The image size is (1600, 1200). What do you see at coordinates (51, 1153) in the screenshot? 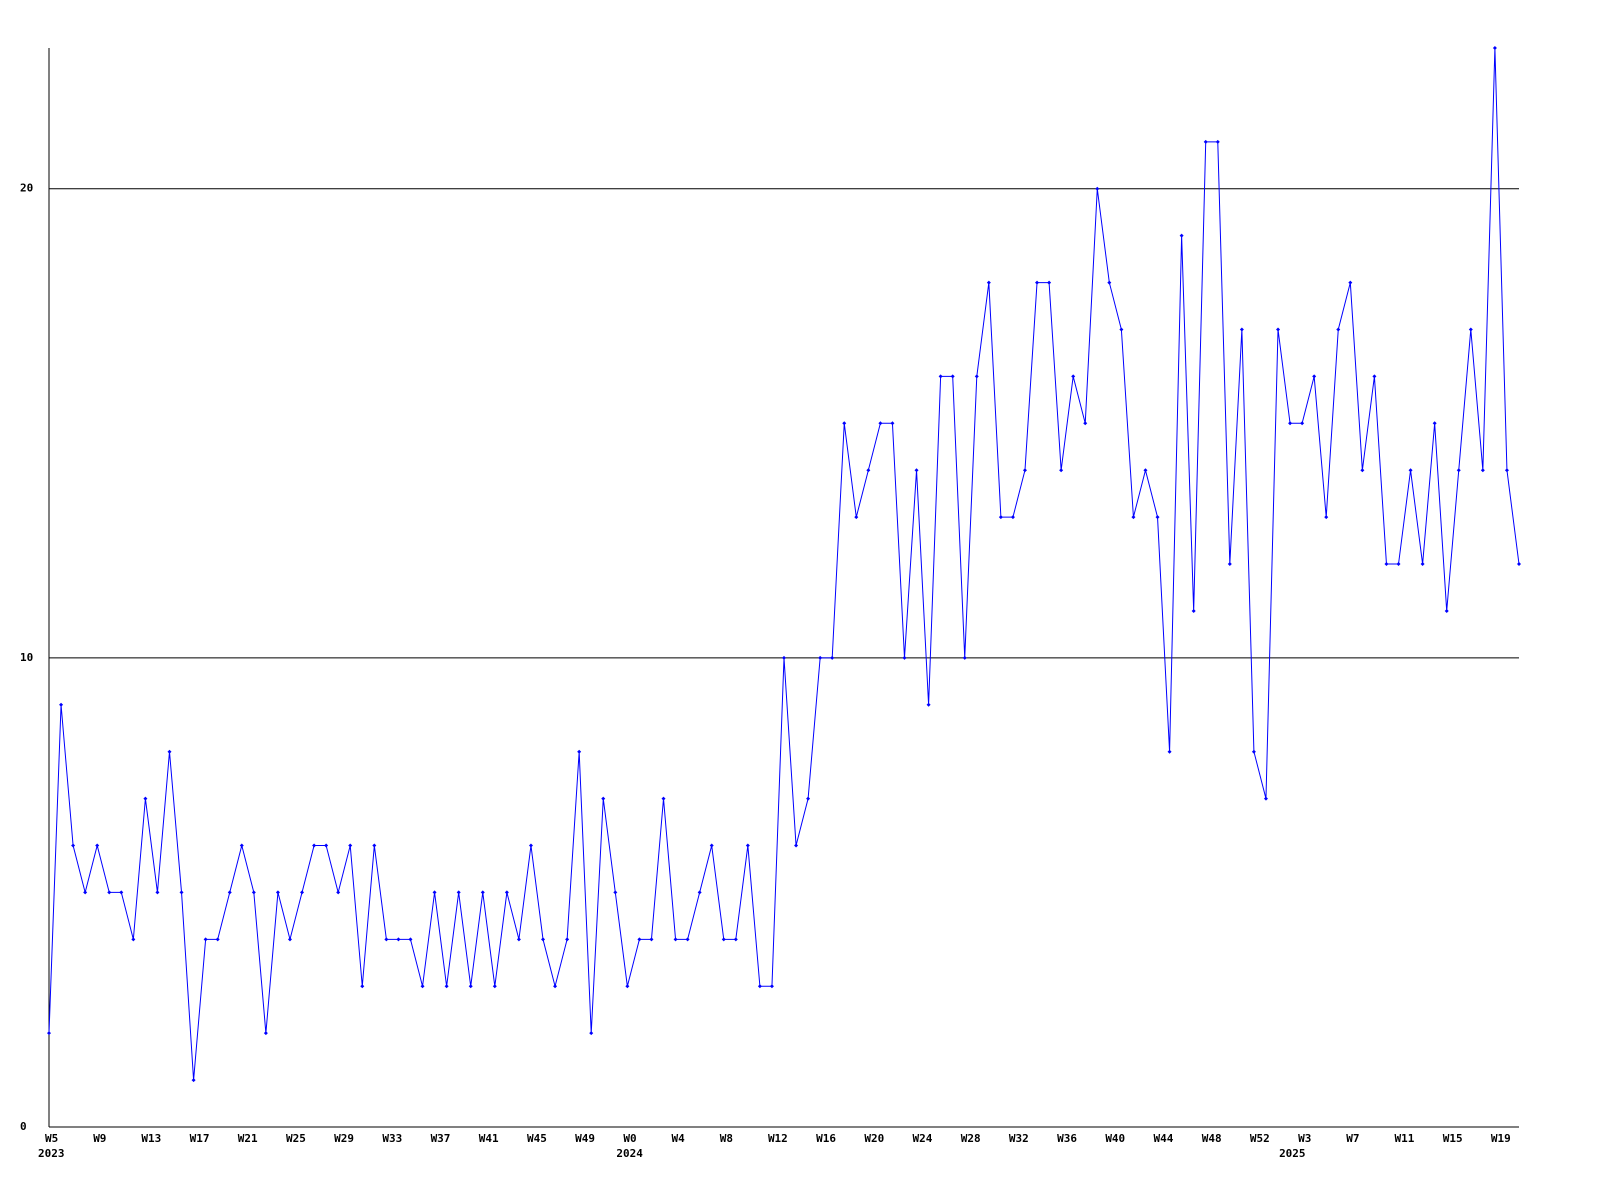
I see `x-group-label: 2023` at bounding box center [51, 1153].